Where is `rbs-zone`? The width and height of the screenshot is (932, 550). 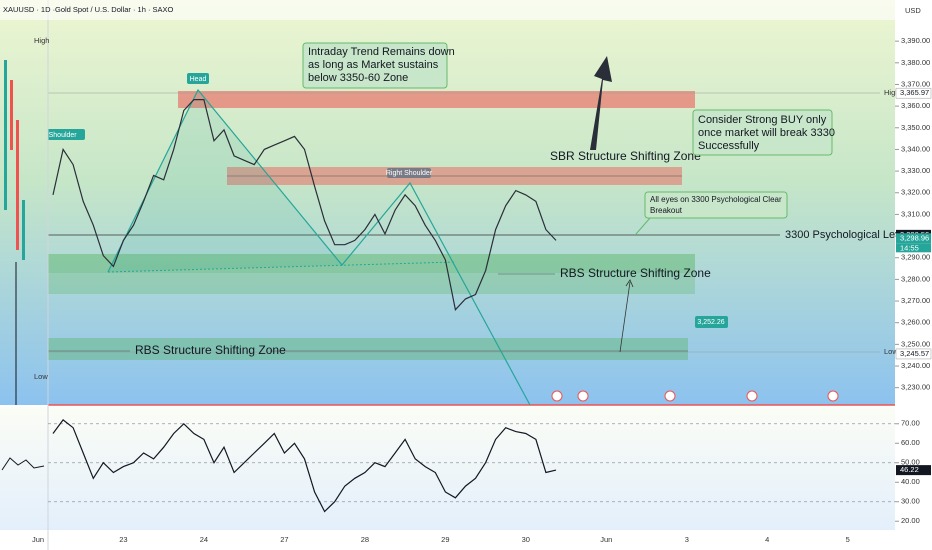 rbs-zone is located at coordinates (371, 263).